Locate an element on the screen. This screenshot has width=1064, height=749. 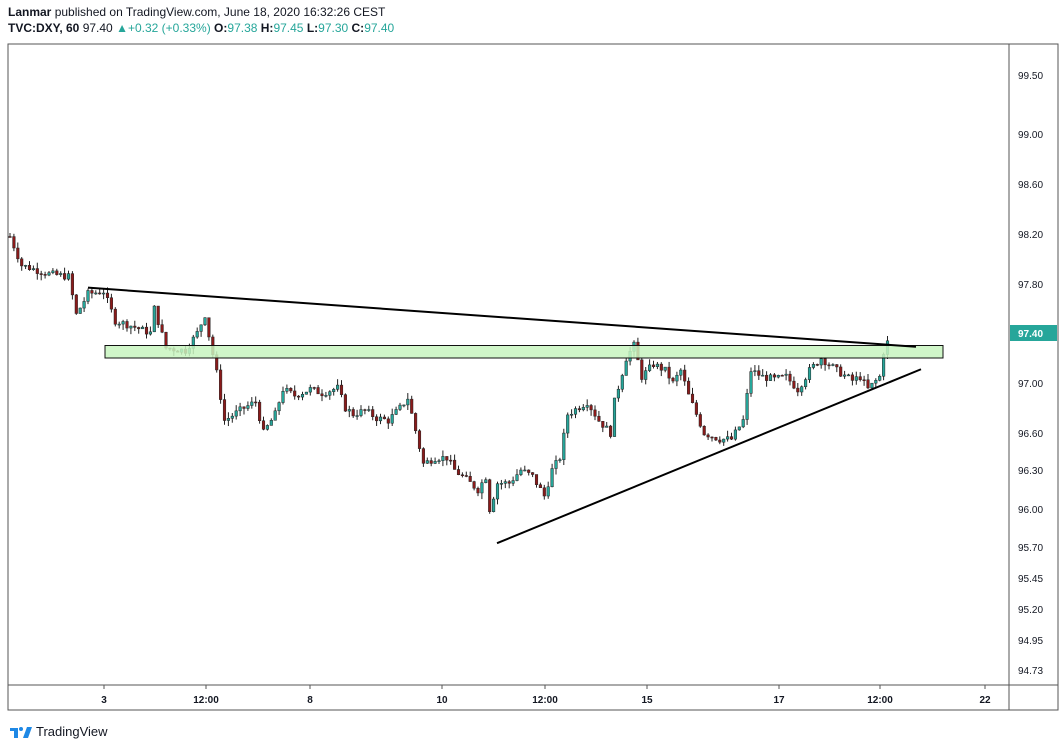
time-tick-label: 22 is located at coordinates (985, 700).